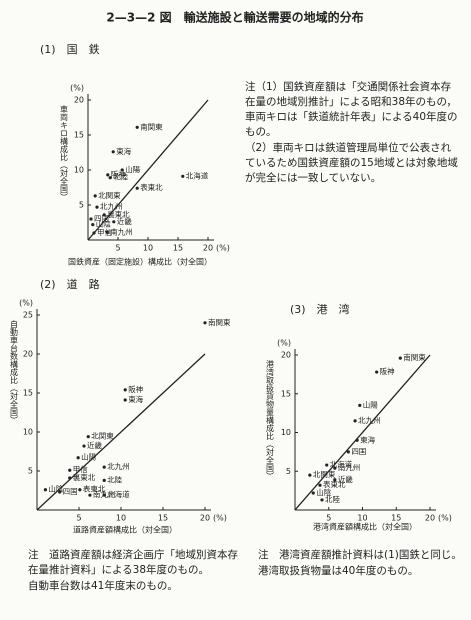 The height and width of the screenshot is (620, 471). What do you see at coordinates (270, 419) in the screenshot?
I see `y-axis-label: 港湾取扱貨物量構成比（対全国）` at bounding box center [270, 419].